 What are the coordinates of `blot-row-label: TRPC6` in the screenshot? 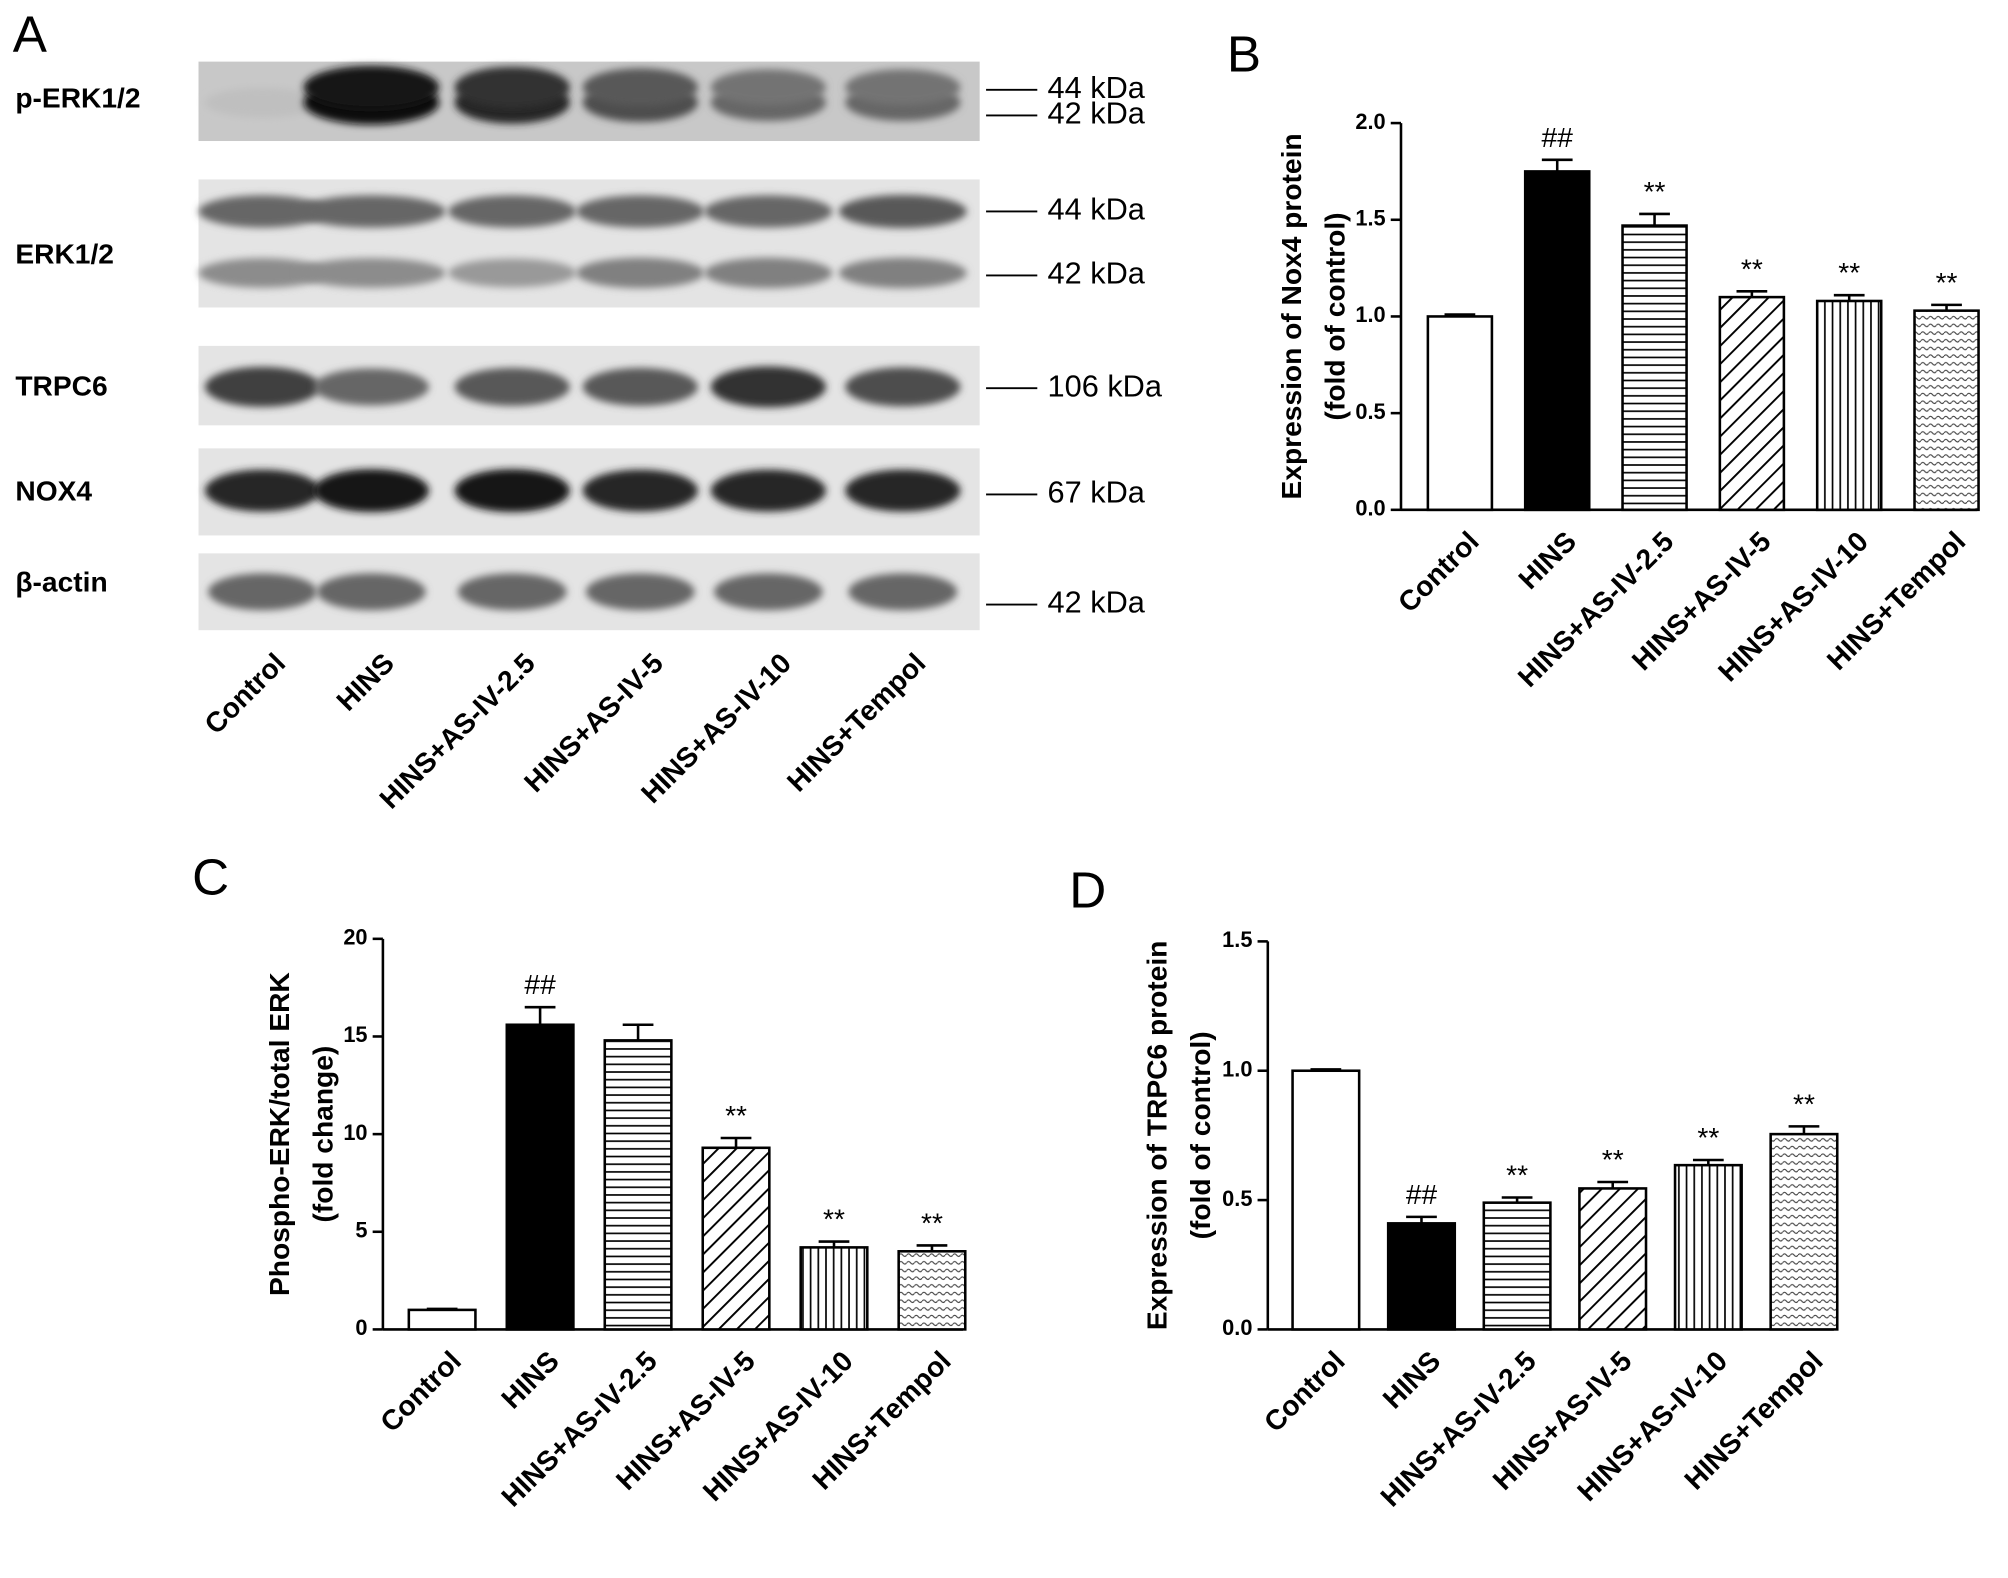 It's located at (61, 386).